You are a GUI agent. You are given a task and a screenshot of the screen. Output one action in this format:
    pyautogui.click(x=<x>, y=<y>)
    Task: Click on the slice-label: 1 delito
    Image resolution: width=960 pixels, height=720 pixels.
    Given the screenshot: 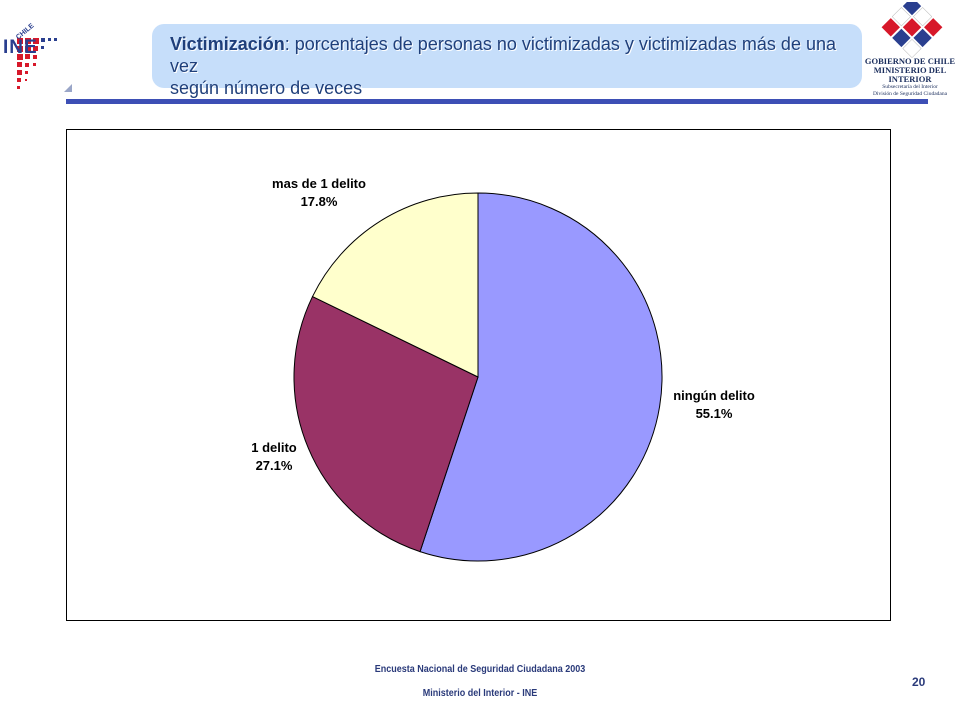 What is the action you would take?
    pyautogui.click(x=274, y=447)
    